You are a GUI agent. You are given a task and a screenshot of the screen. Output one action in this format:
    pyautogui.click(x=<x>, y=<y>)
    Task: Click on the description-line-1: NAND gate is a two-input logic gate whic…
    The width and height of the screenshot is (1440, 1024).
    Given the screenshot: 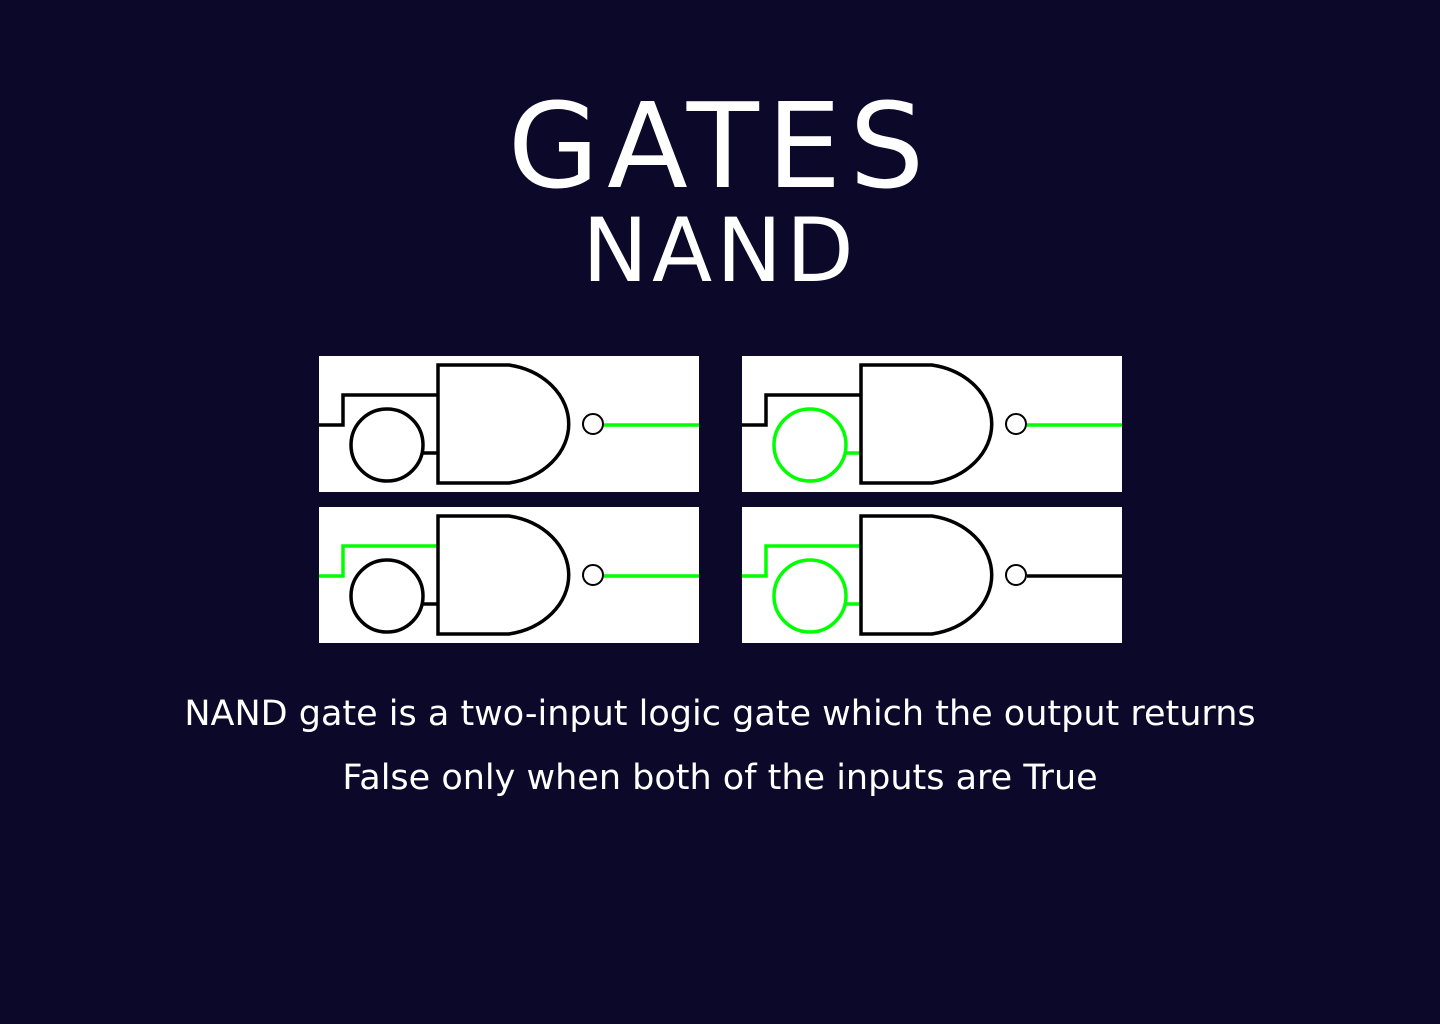 What is the action you would take?
    pyautogui.click(x=720, y=714)
    